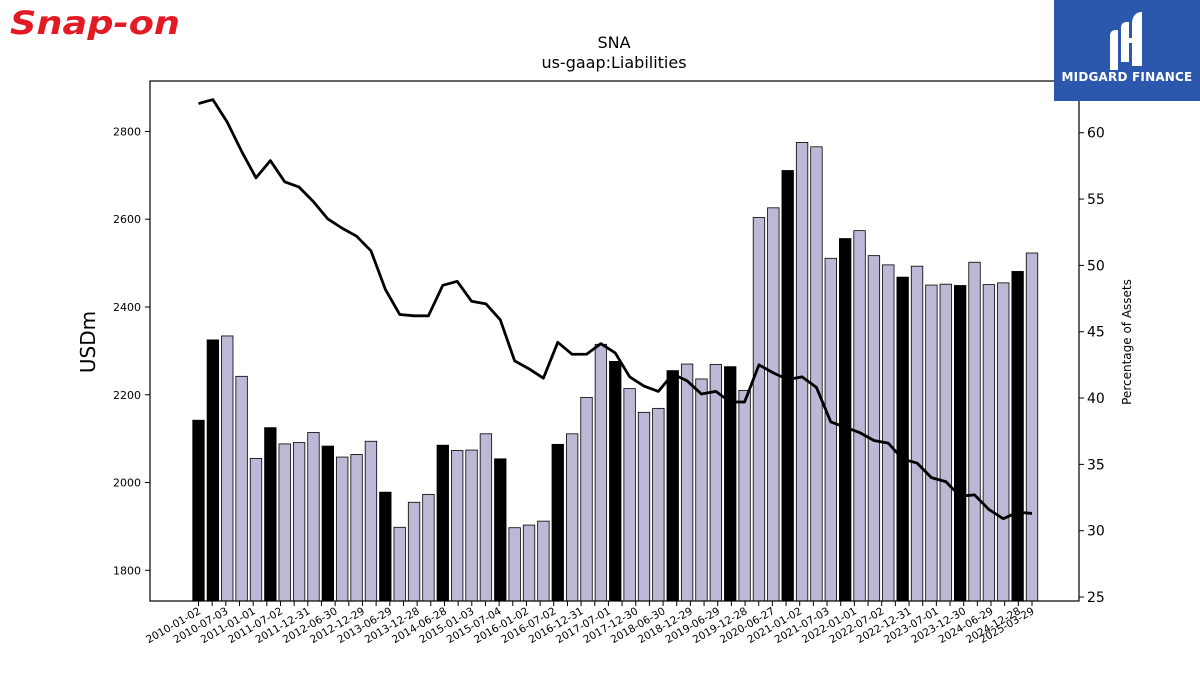 This screenshot has width=1200, height=675. I want to click on y2-tick-label: 55, so click(1096, 200).